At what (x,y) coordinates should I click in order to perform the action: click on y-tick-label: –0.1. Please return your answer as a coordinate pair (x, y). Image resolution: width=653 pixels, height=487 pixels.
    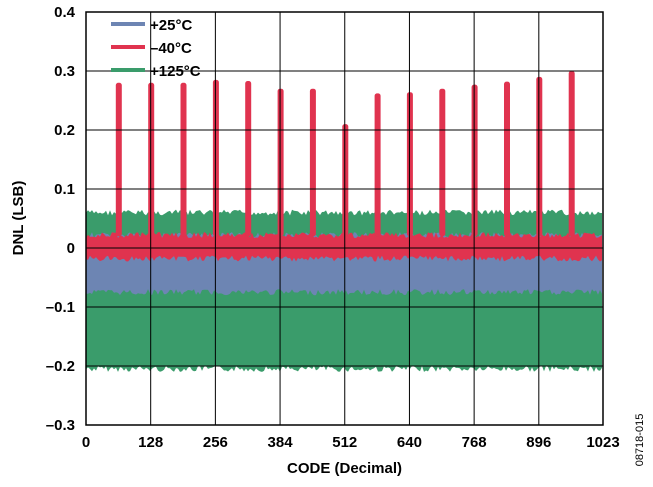
    Looking at the image, I should click on (60, 307).